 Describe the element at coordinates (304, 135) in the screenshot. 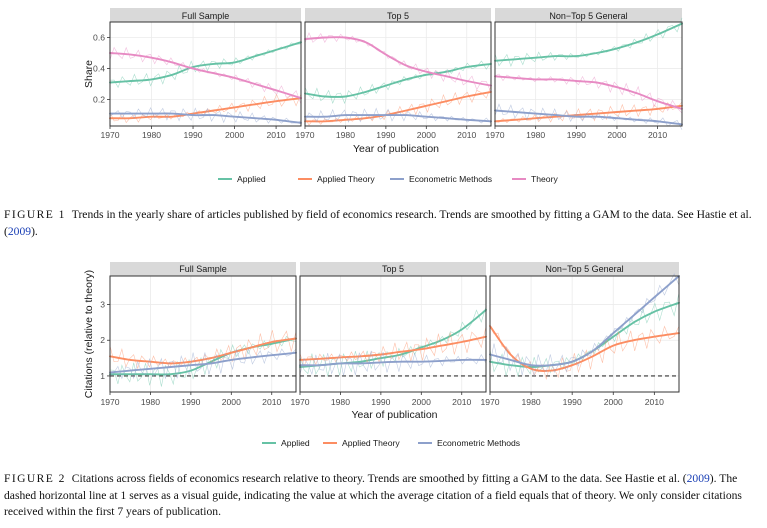

I see `fig1-panel-2-xtick-label: 1970` at that location.